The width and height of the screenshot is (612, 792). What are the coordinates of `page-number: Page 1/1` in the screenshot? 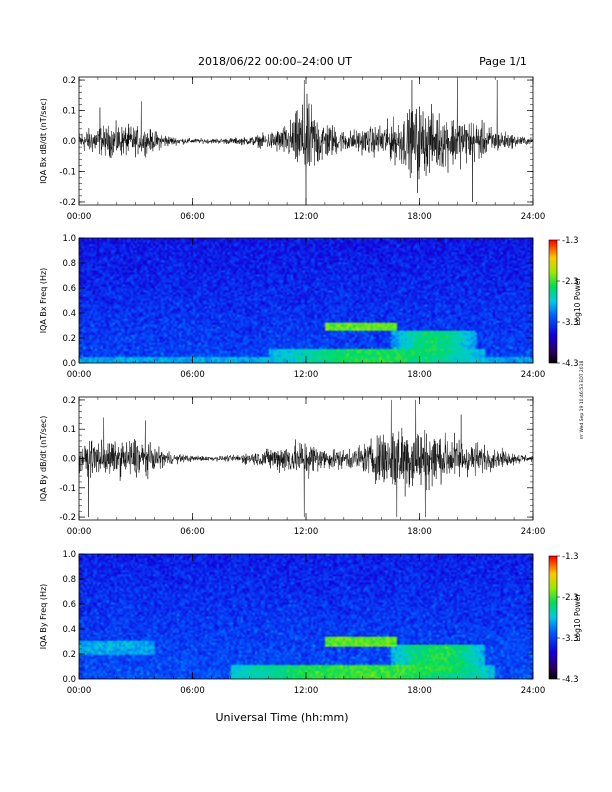 It's located at (503, 61).